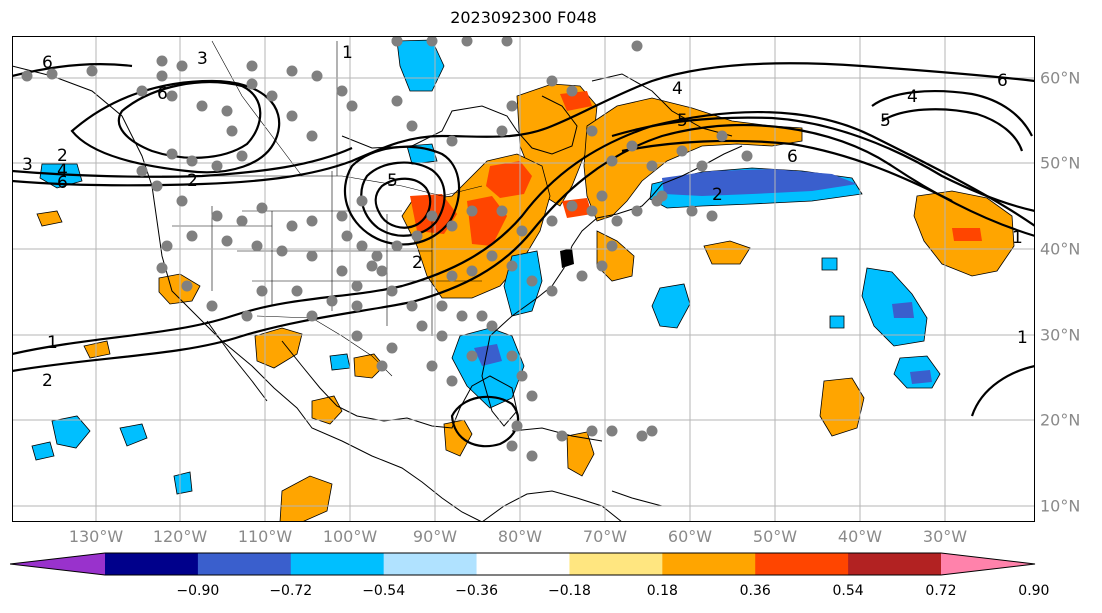 Image resolution: width=1102 pixels, height=613 pixels. What do you see at coordinates (605, 536) in the screenshot?
I see `longitude-label: 70°W` at bounding box center [605, 536].